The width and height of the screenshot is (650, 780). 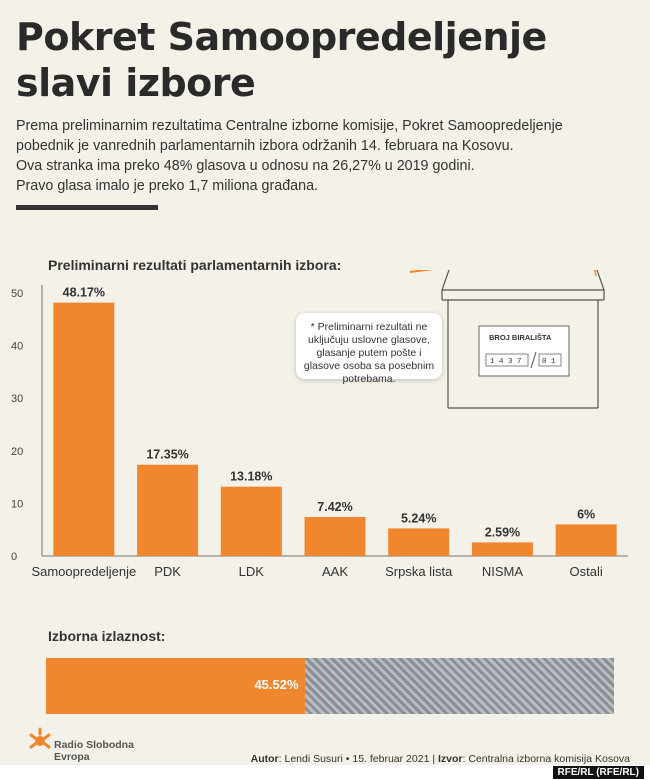 I want to click on divider, so click(x=87, y=207).